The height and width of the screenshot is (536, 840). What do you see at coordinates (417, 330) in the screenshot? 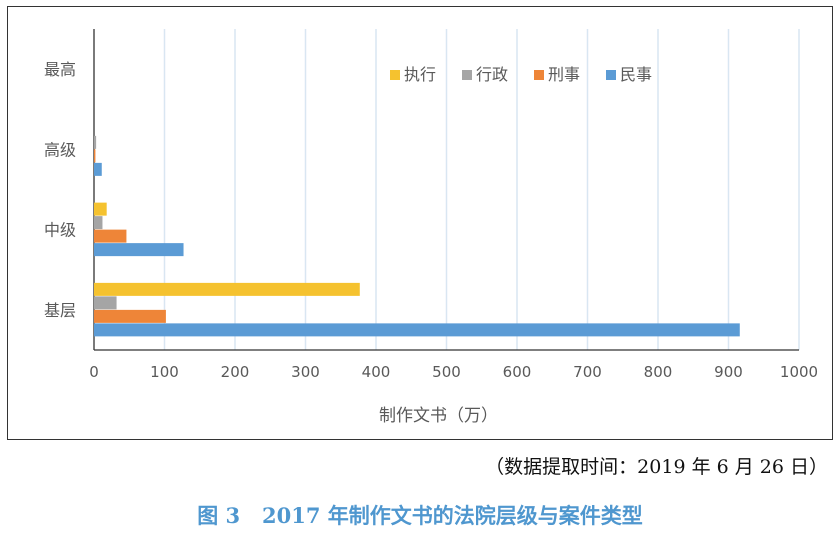
I see `bar-民事-基层` at bounding box center [417, 330].